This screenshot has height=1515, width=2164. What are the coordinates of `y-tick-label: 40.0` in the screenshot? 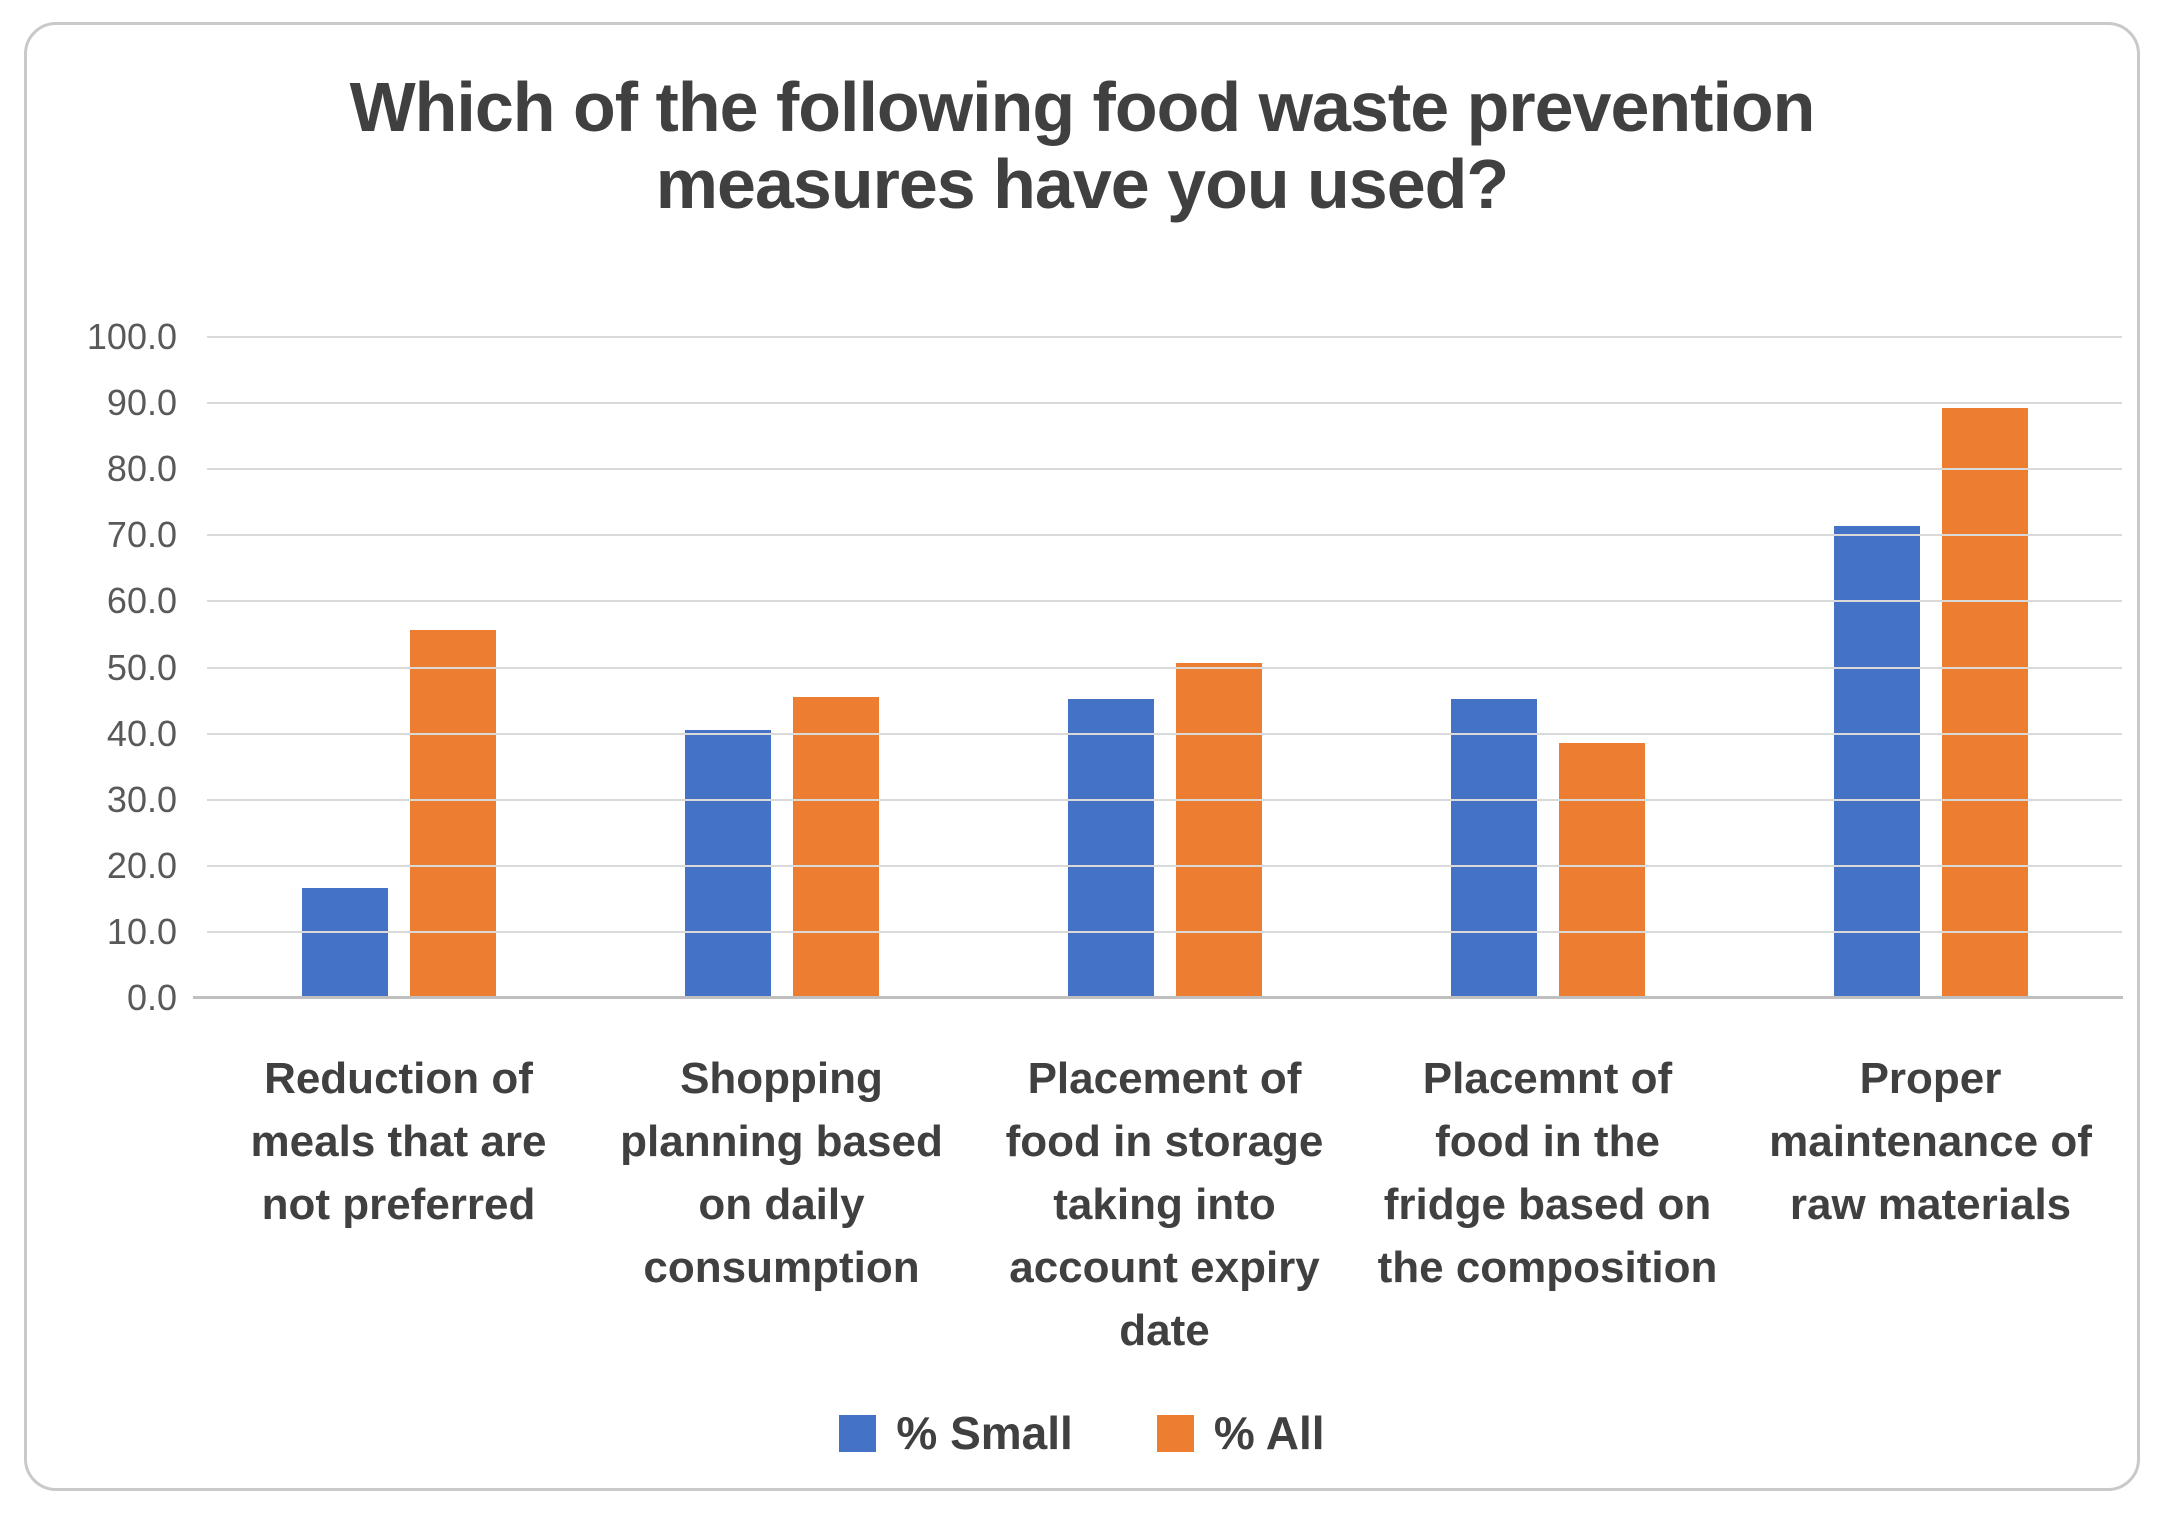 It's located at (141, 733).